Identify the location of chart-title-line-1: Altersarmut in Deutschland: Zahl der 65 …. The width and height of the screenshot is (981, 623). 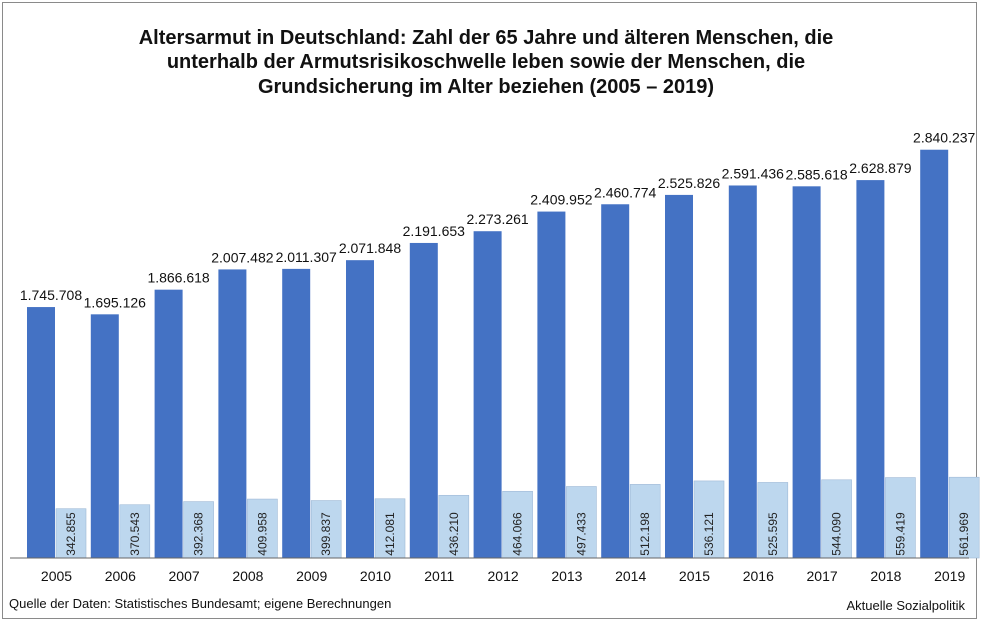
(486, 38).